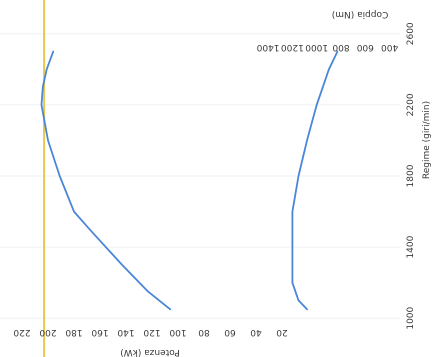 The width and height of the screenshot is (438, 357). I want to click on power-axis-title-group: Potenza (kW), so click(150, 352).